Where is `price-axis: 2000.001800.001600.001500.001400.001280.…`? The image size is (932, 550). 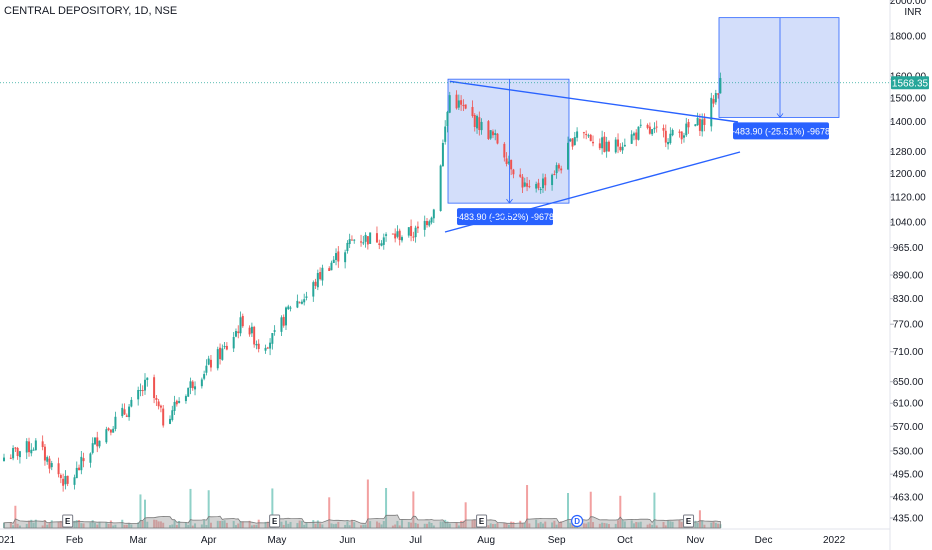 price-axis: 2000.001800.001600.001500.001400.001280.… is located at coordinates (908, 262).